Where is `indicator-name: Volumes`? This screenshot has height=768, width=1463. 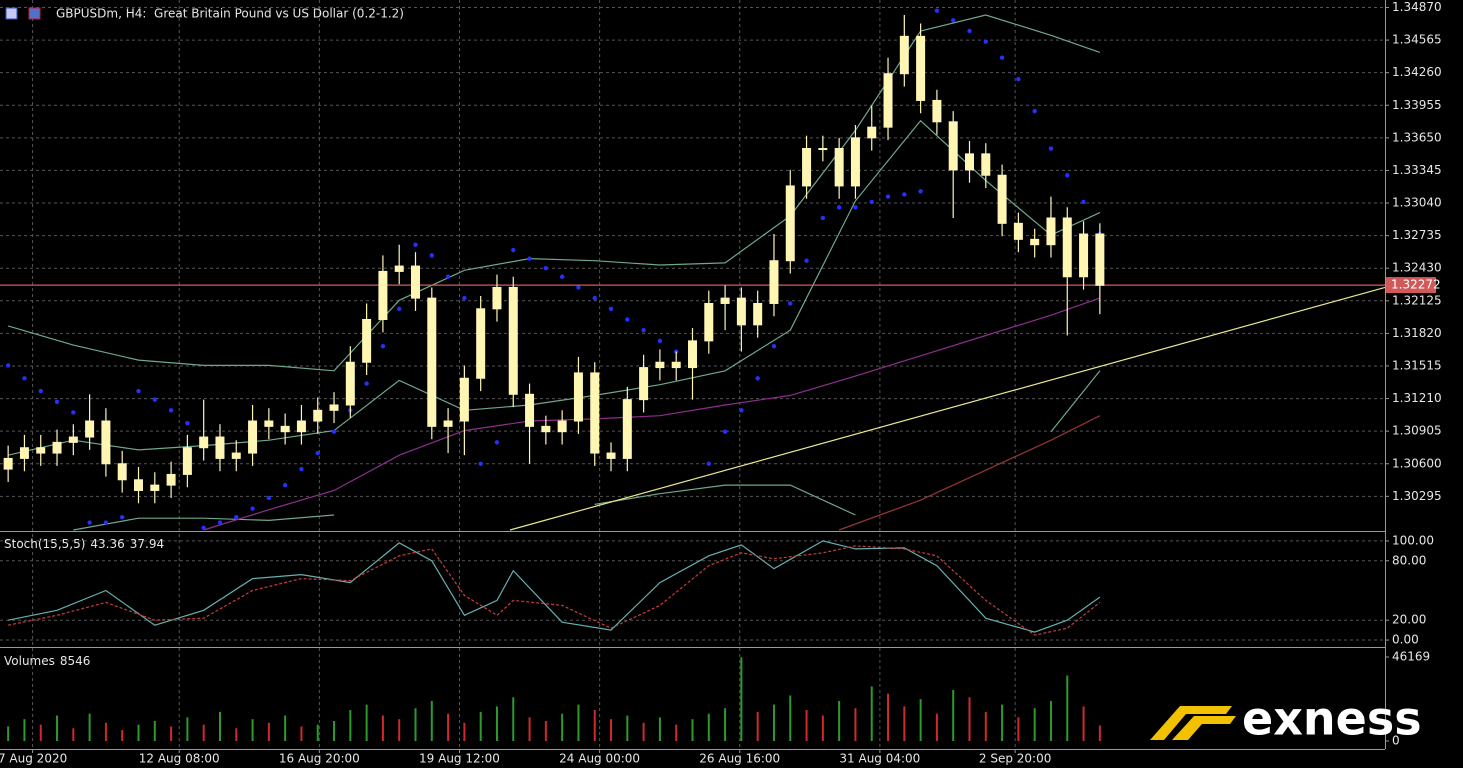
indicator-name: Volumes is located at coordinates (29, 661).